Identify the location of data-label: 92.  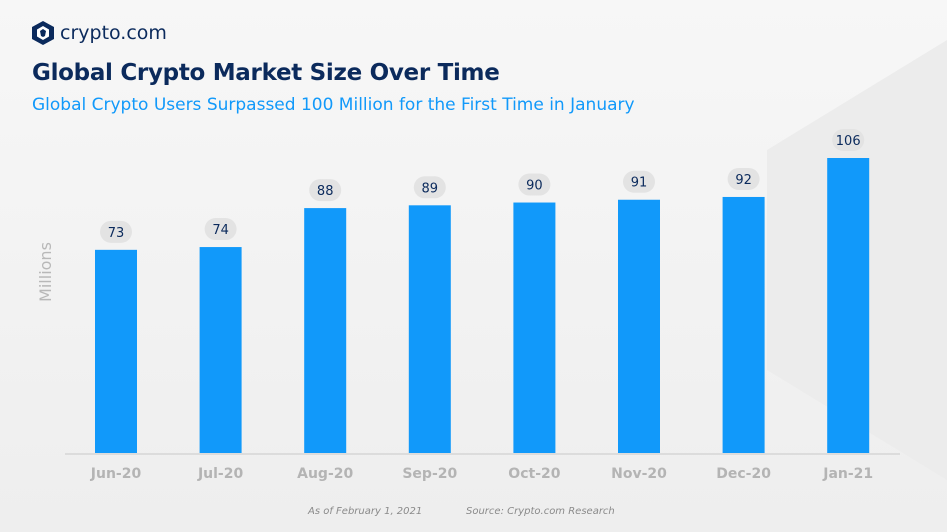
(743, 180).